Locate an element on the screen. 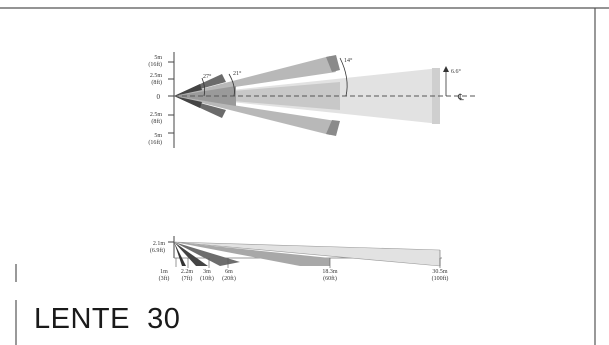 This screenshot has height=345, width=609. zone-near-upper is located at coordinates (188, 90).